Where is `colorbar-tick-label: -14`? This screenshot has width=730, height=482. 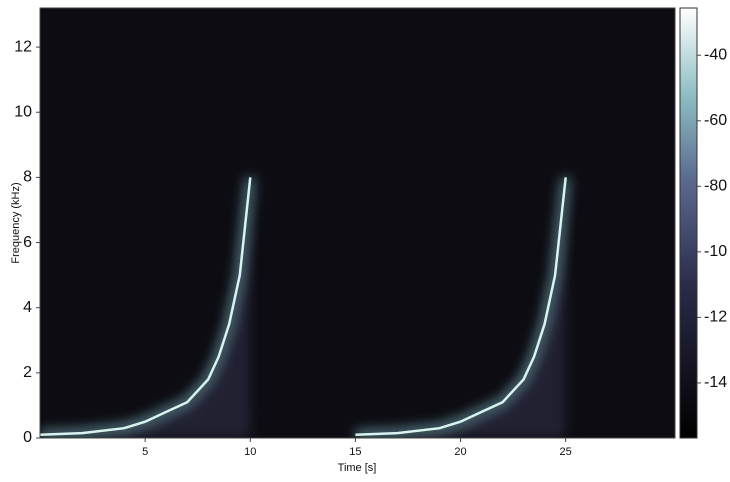
colorbar-tick-label: -14 is located at coordinates (715, 382).